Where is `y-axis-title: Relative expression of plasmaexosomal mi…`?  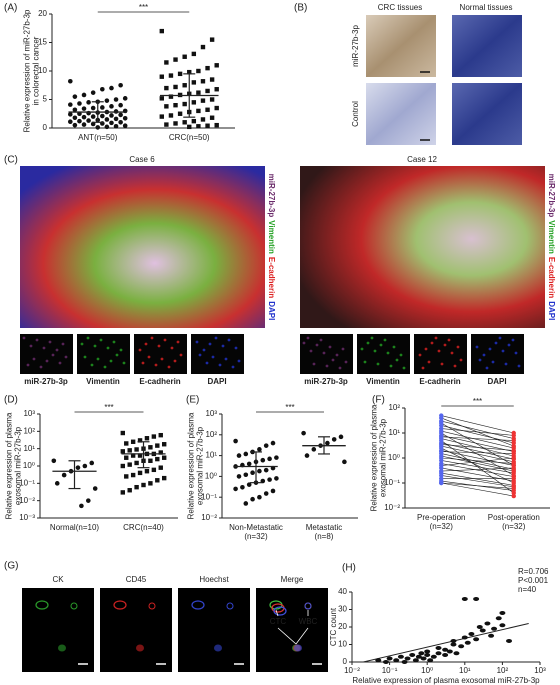
y-axis-title: Relative expression of plasmaexosomal mi… is located at coordinates (14, 465).